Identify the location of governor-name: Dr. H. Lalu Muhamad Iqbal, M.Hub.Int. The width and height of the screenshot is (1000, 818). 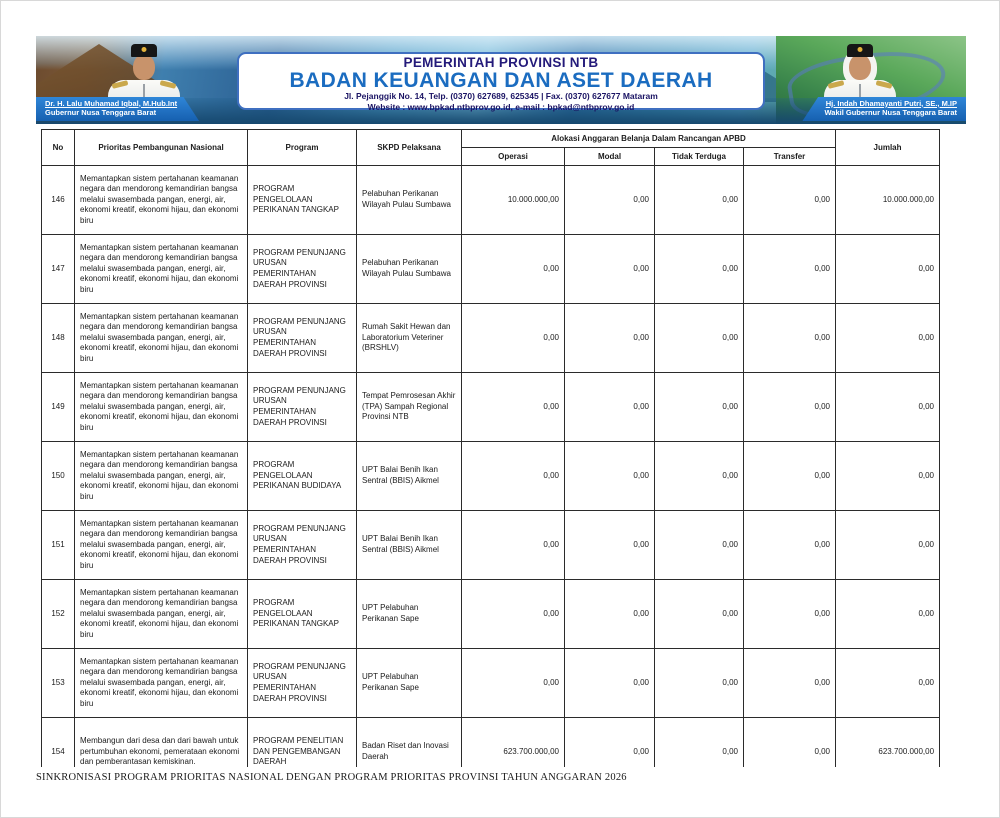
(111, 103).